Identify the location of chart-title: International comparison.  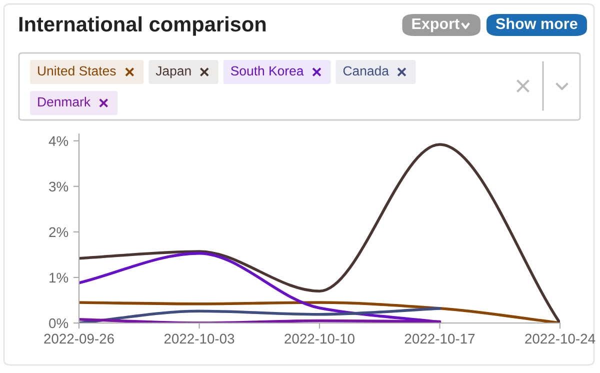
(142, 26).